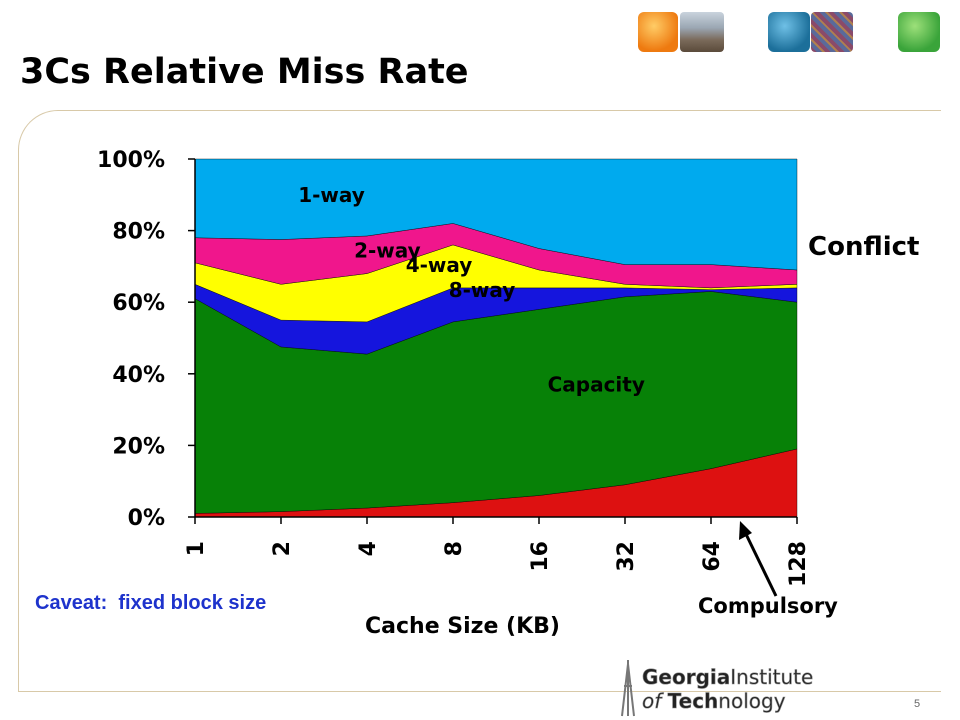  Describe the element at coordinates (917, 704) in the screenshot. I see `page-number: 5` at that location.